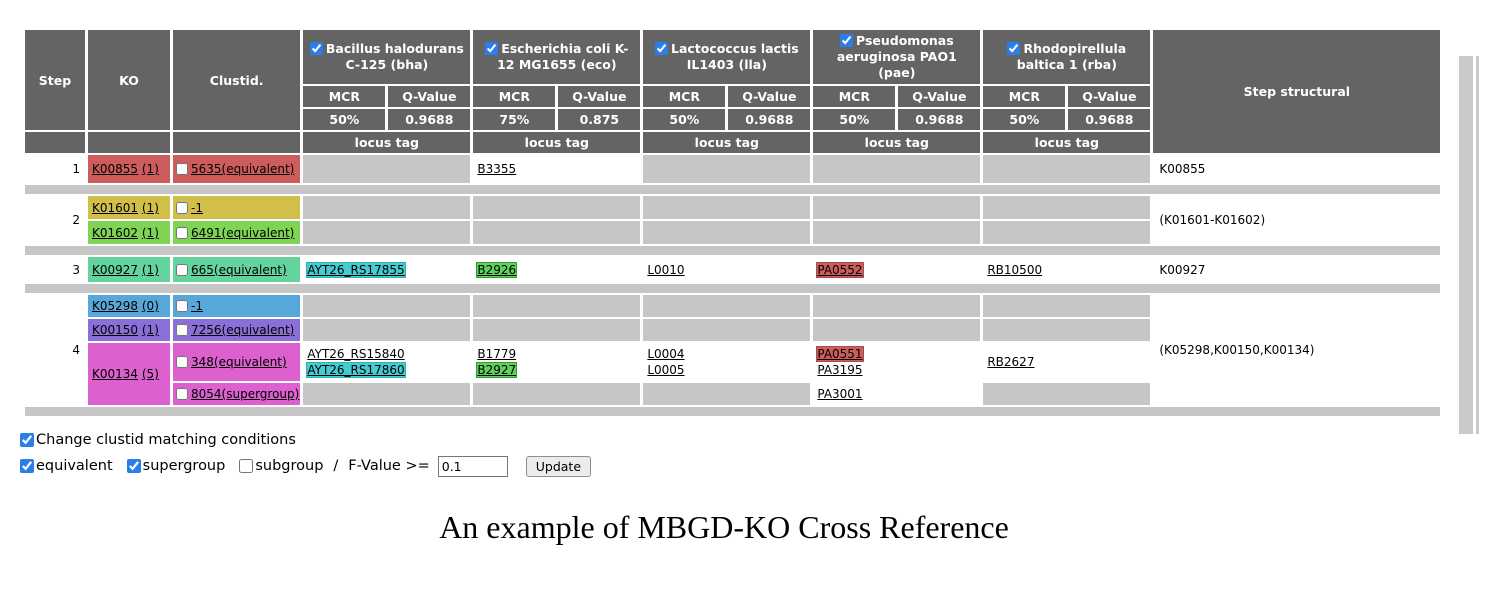  I want to click on locus-link-PA0552: PA0552, so click(840, 269).